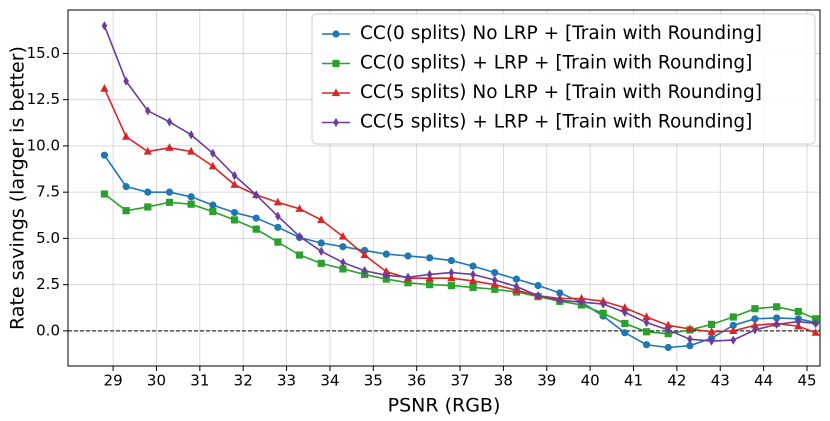  I want to click on y-axis-label: Rate savings (larger is better), so click(18, 188).